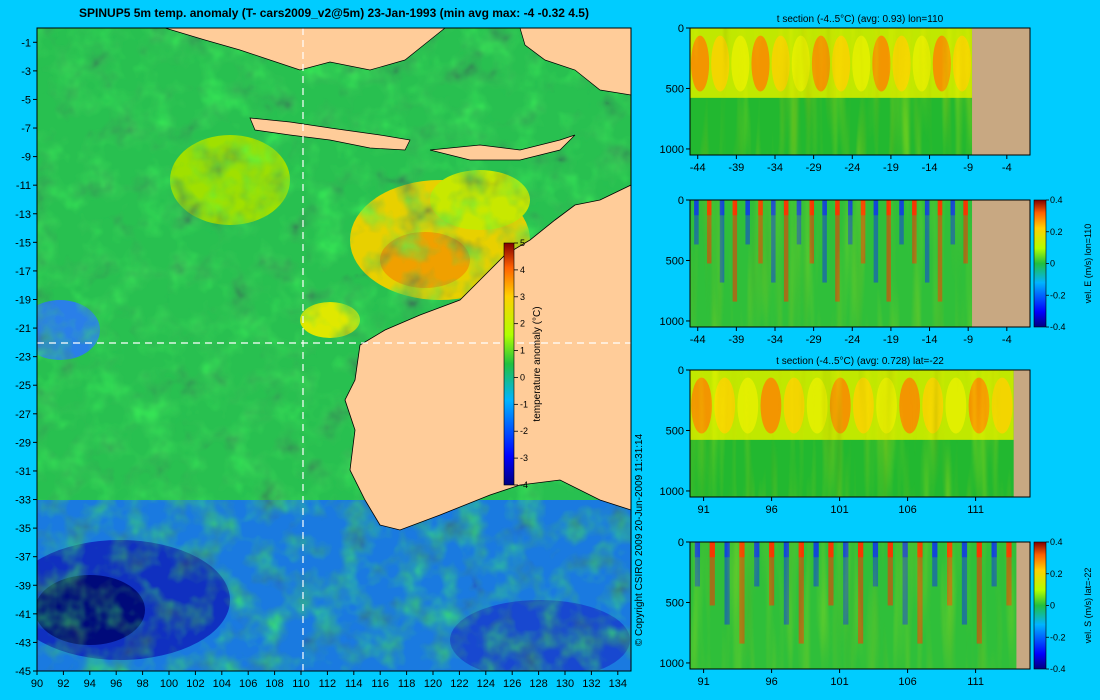 The width and height of the screenshot is (1100, 700). What do you see at coordinates (1052, 264) in the screenshot?
I see `velE-section-lon110-colorbar-tick-label: 0` at bounding box center [1052, 264].